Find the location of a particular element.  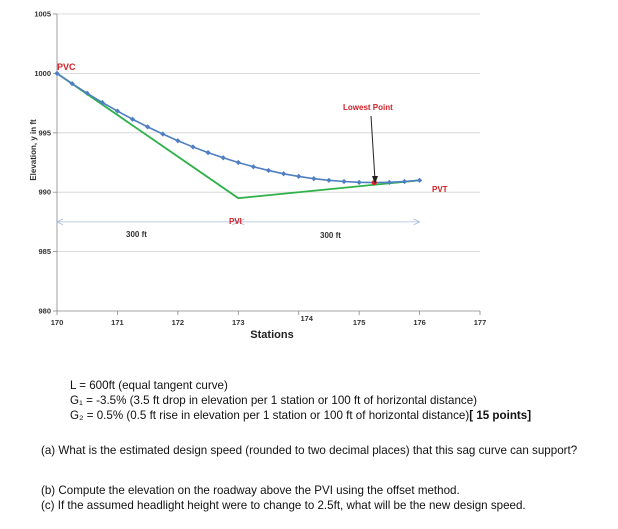

x-tick-label: 170 is located at coordinates (57, 322).